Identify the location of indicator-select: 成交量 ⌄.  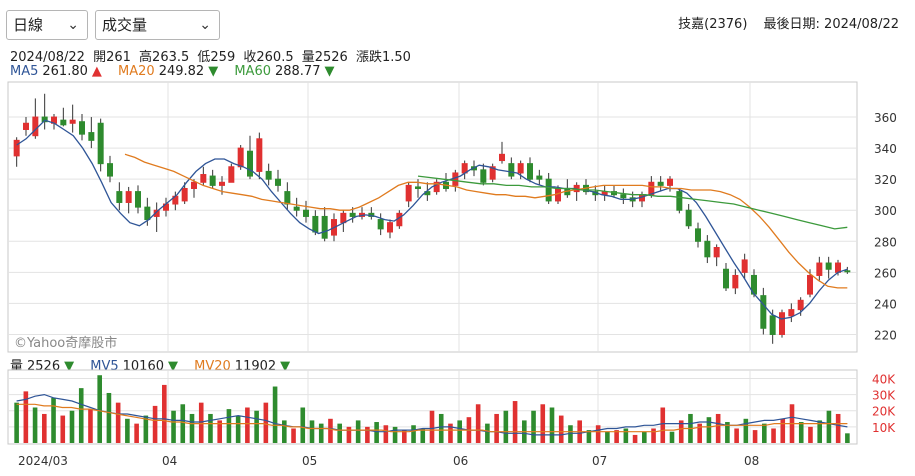
(157, 25).